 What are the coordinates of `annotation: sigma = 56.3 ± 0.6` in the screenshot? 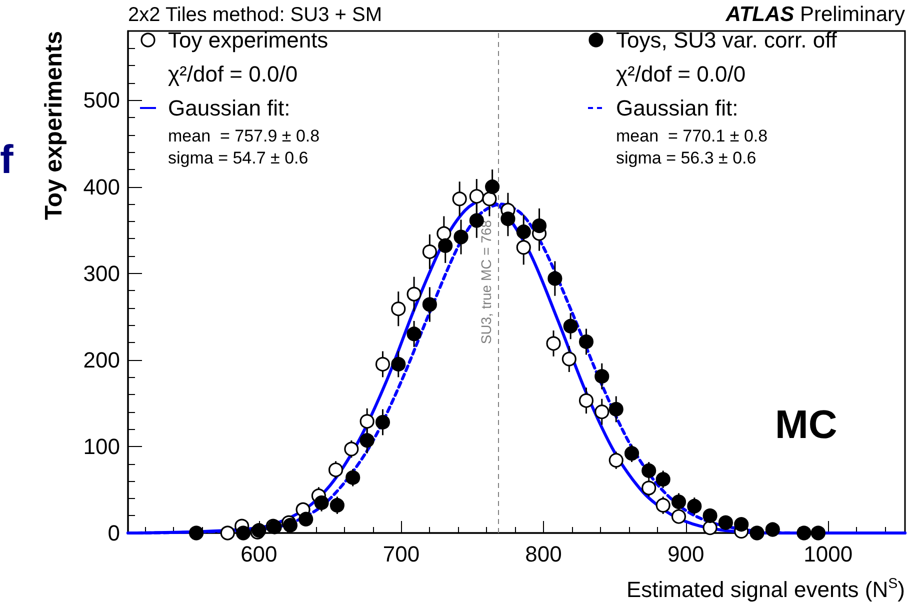 It's located at (686, 158).